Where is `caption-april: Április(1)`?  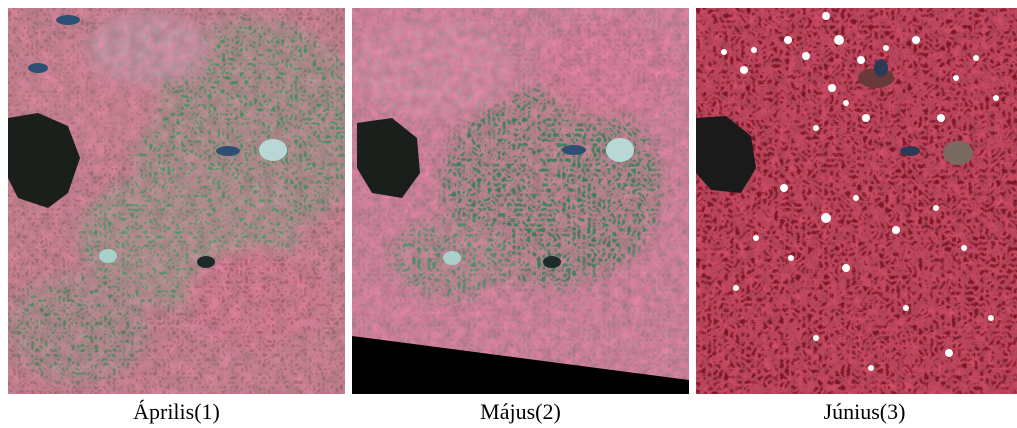
caption-april: Április(1) is located at coordinates (176, 411).